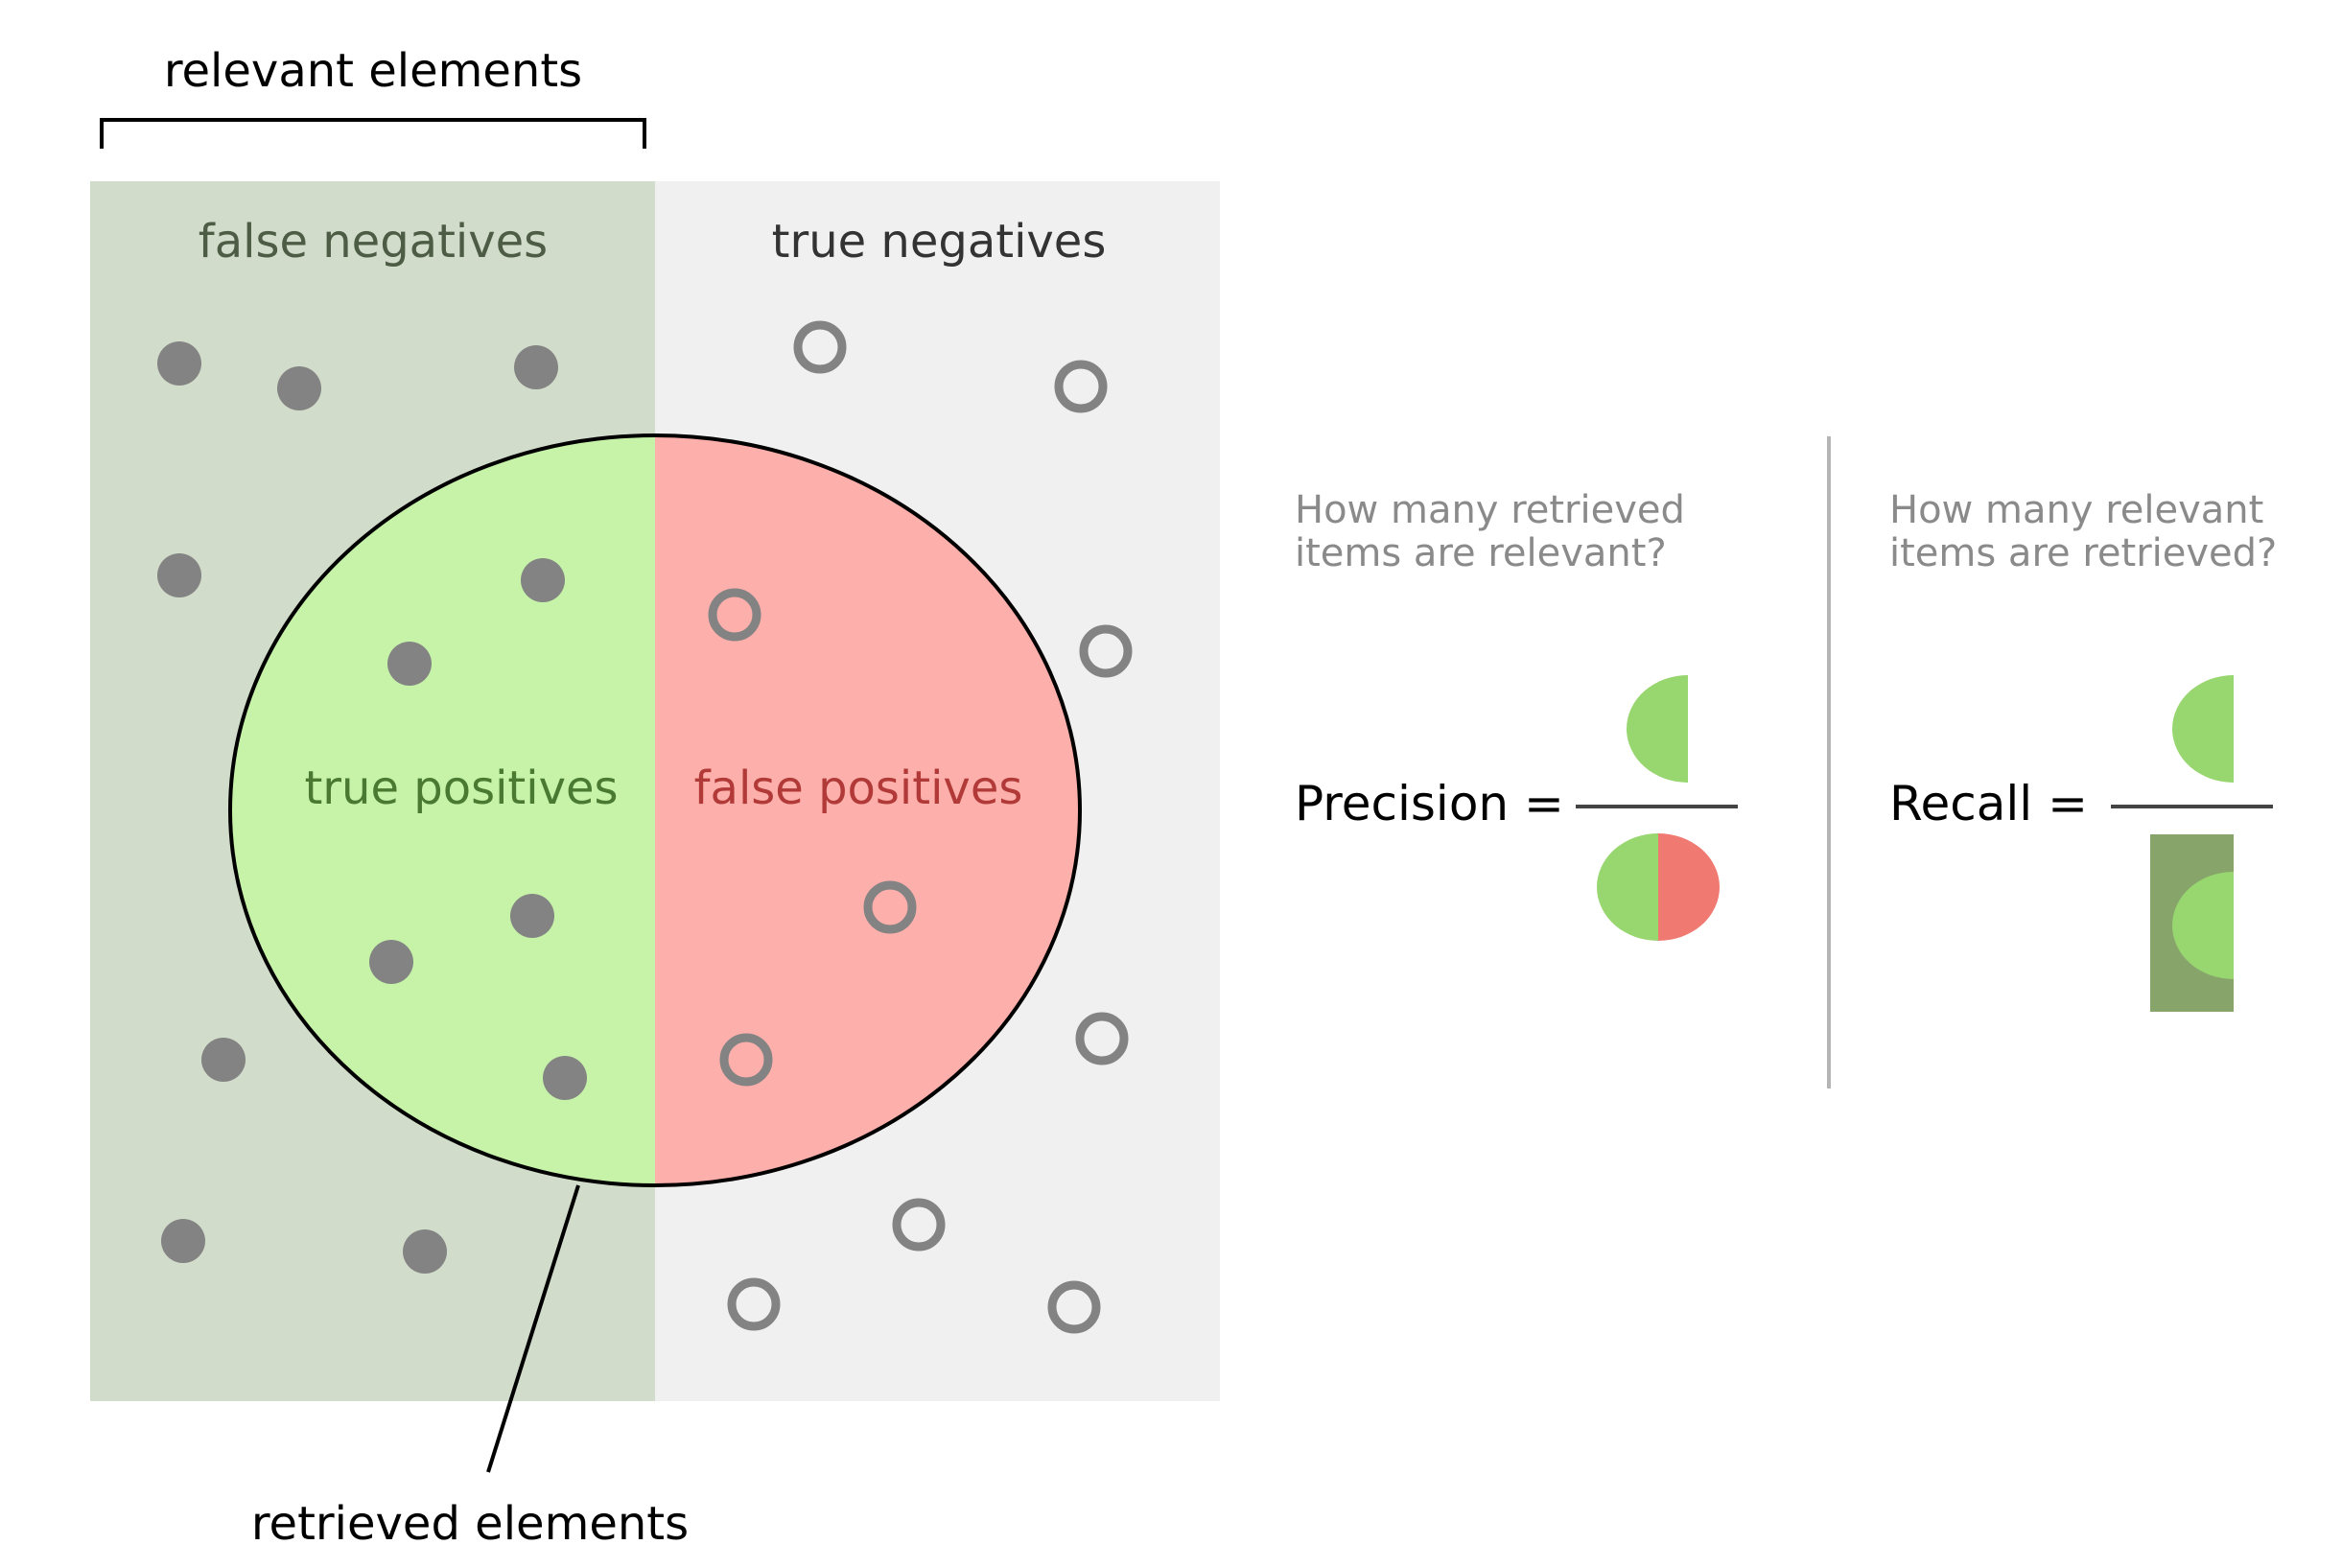 This screenshot has height=1568, width=2342. I want to click on irrelevant-items, so click(921, 827).